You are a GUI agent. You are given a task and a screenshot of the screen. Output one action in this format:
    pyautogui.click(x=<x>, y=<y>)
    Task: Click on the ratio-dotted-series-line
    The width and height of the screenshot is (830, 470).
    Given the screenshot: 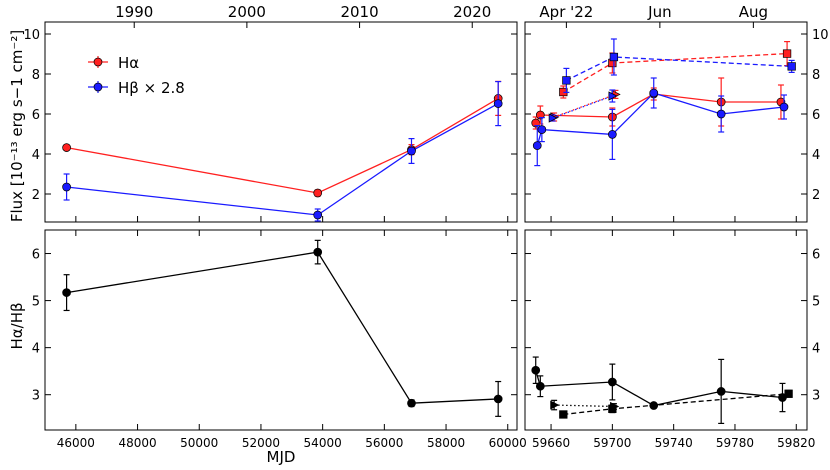 What is the action you would take?
    pyautogui.click(x=584, y=406)
    